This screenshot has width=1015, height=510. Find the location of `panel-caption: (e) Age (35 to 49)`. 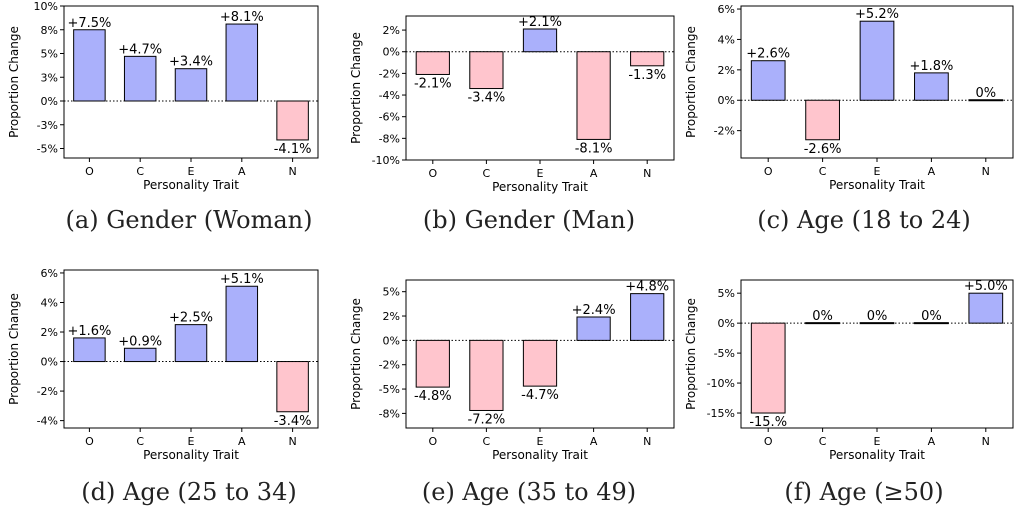

panel-caption: (e) Age (35 to 49) is located at coordinates (529, 492).